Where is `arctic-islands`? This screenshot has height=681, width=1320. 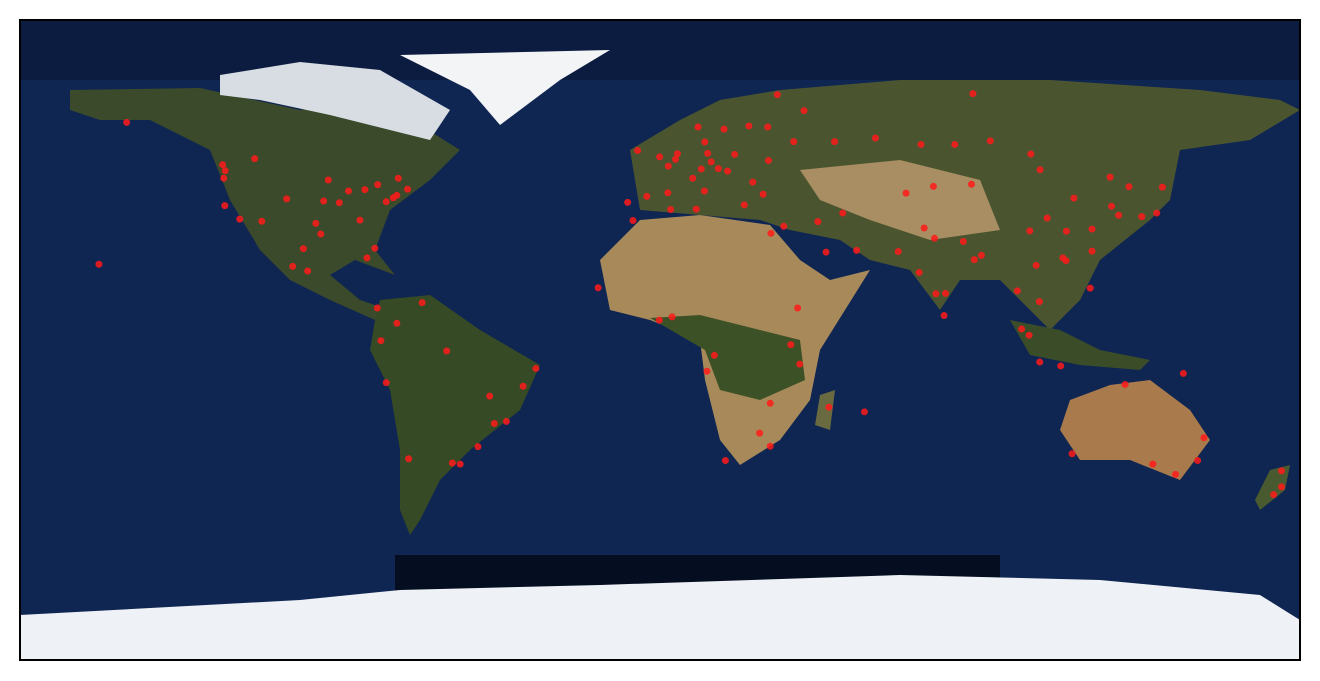
arctic-islands is located at coordinates (335, 101).